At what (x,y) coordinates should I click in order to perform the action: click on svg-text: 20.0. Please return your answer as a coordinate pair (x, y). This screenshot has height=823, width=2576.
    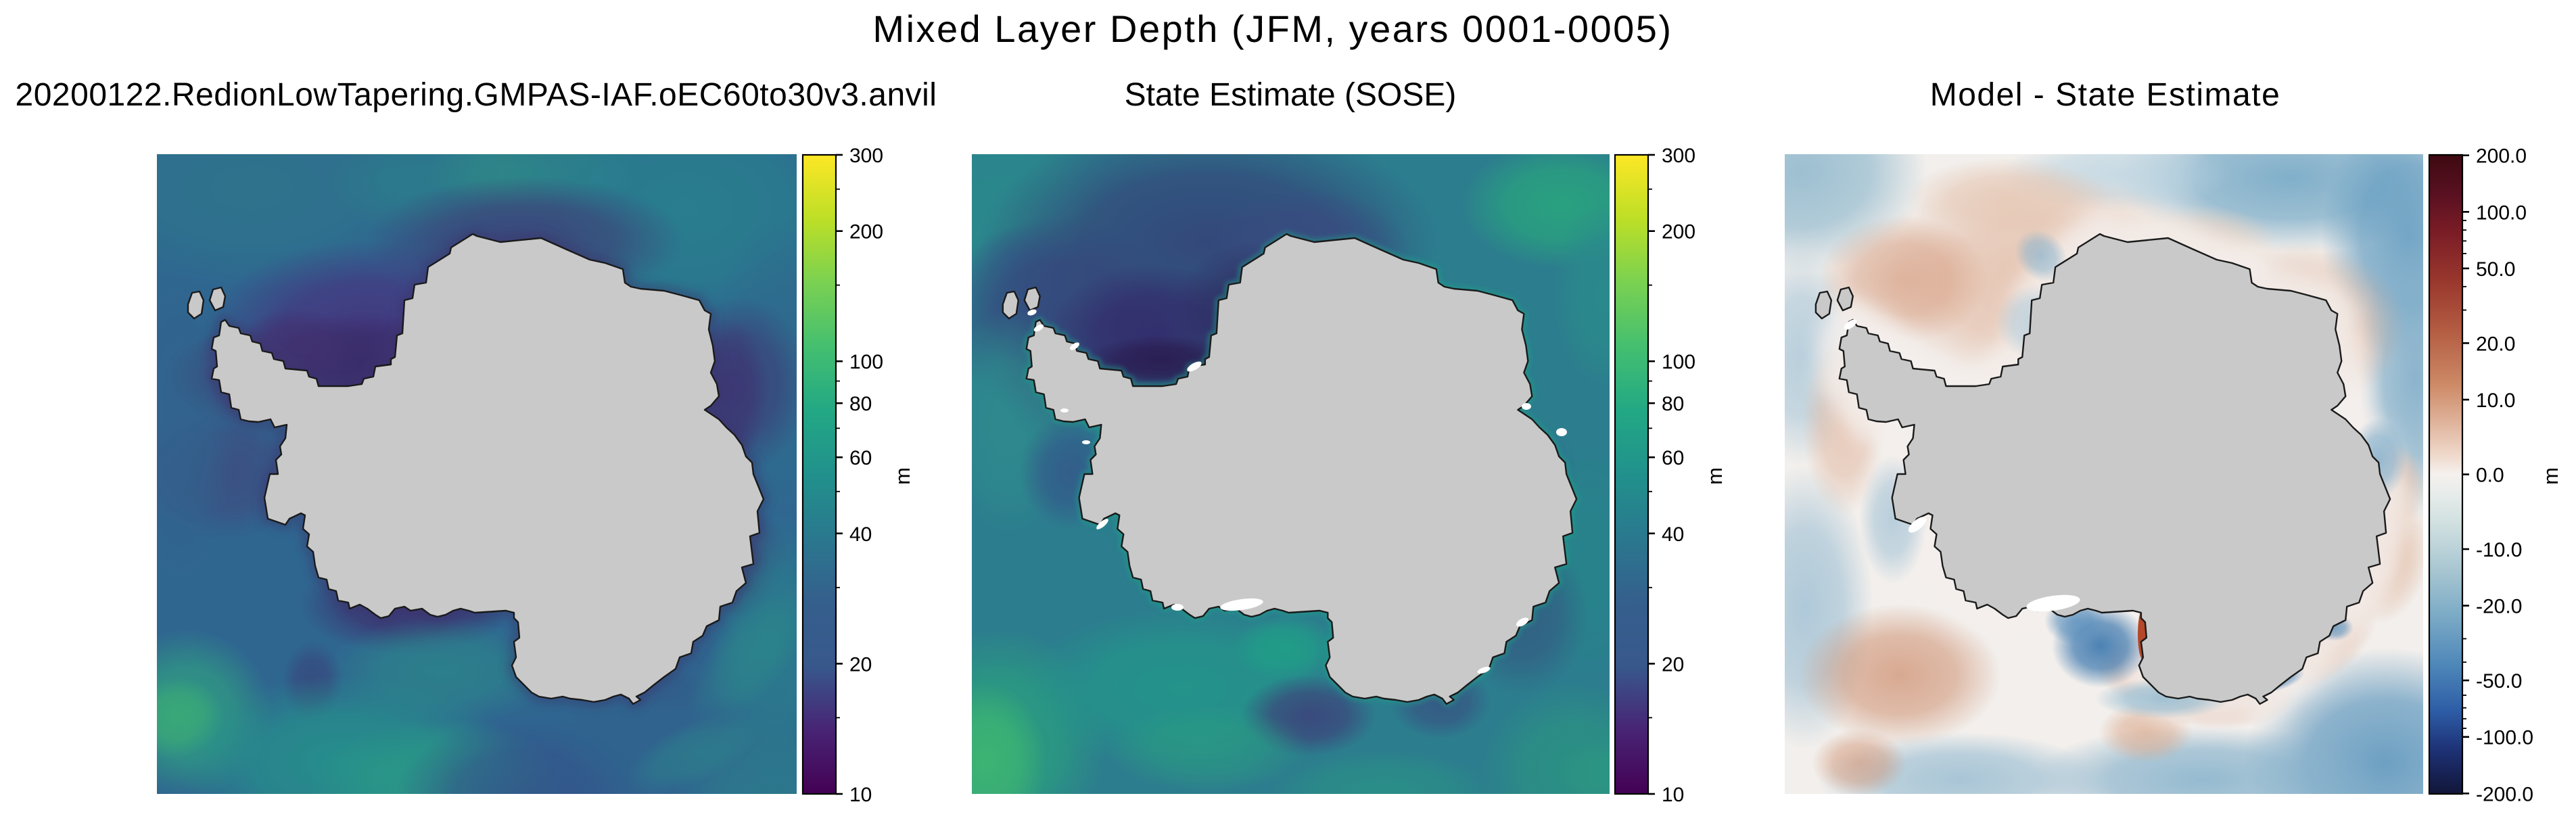
    Looking at the image, I should click on (2495, 344).